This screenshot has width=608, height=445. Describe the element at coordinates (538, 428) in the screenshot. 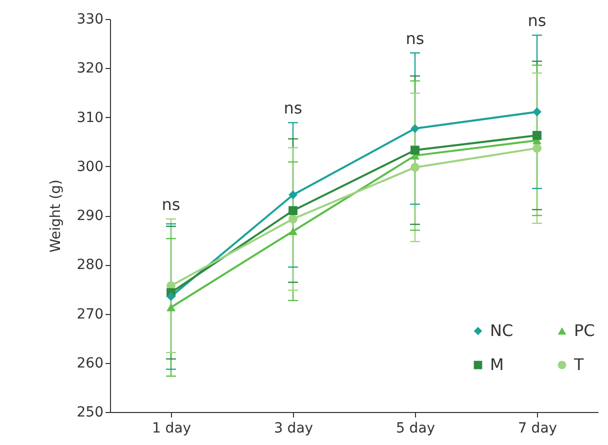

I see `x-tick-label: 7 day` at that location.